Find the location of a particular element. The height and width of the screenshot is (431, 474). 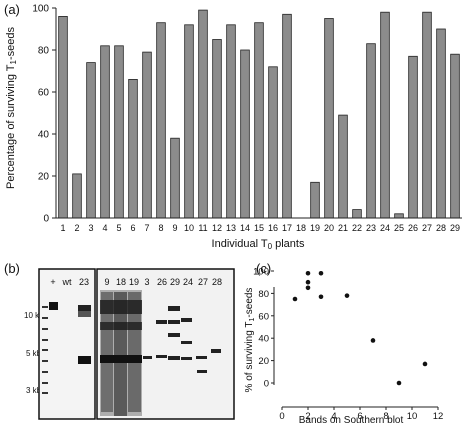

lane-label: 26 is located at coordinates (162, 282).